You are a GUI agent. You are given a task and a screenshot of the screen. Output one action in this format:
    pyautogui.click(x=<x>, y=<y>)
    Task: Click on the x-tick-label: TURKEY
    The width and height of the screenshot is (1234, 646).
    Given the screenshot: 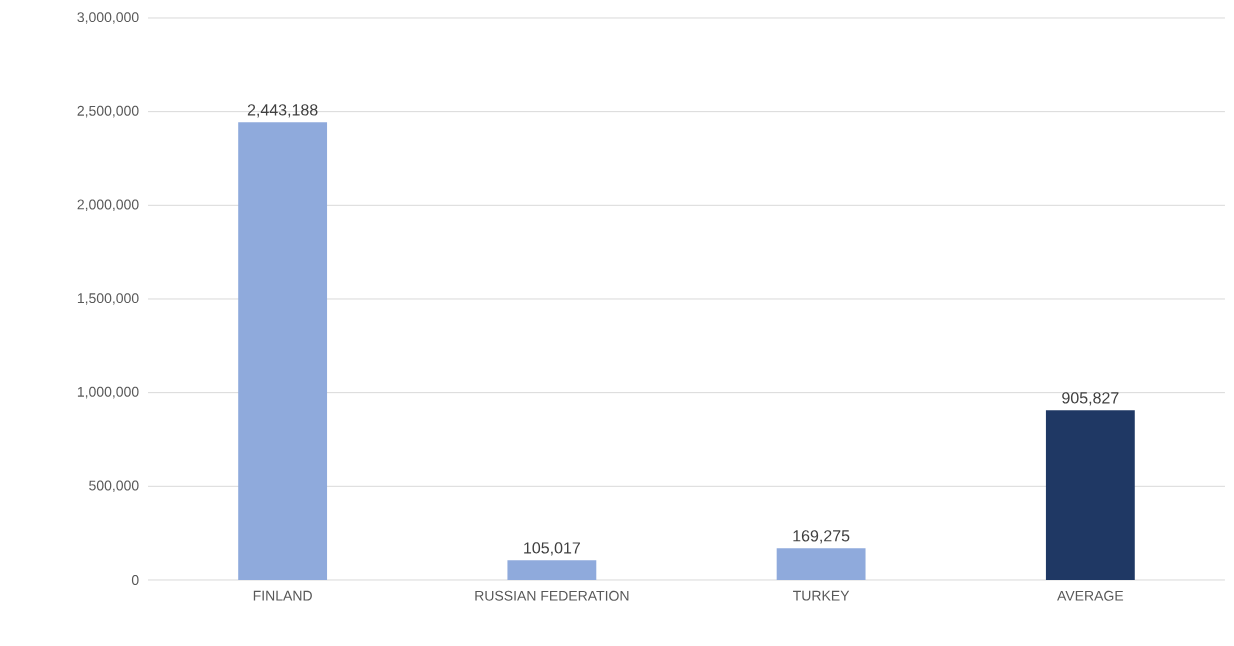 What is the action you would take?
    pyautogui.click(x=821, y=595)
    